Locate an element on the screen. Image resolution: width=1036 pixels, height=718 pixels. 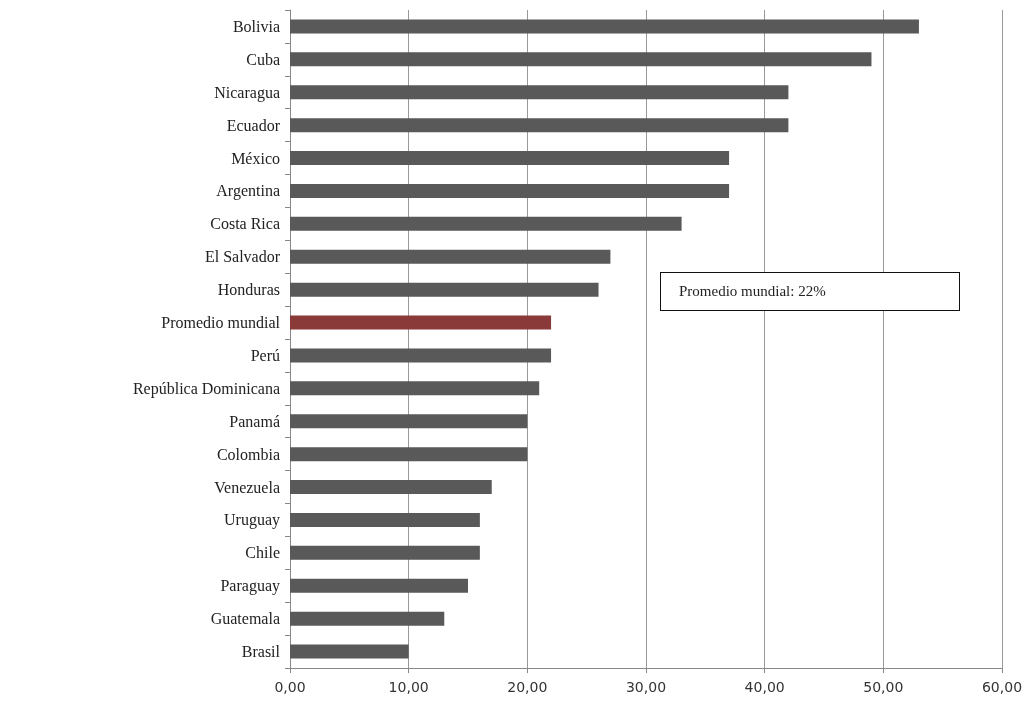
y-tick-label: Brasil is located at coordinates (261, 652).